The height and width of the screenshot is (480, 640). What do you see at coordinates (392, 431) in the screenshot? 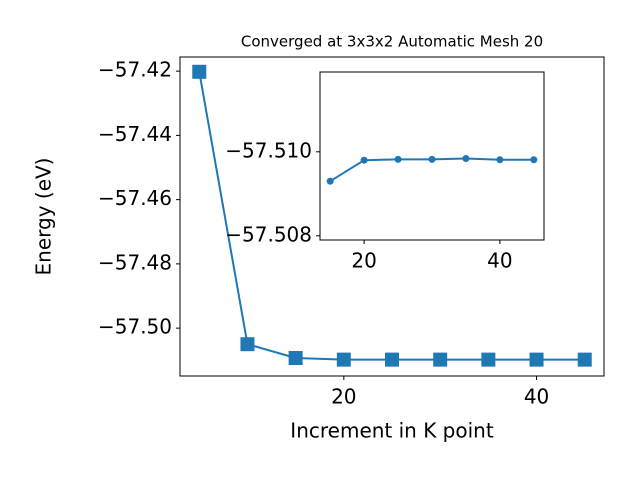
I see `x-axis-label: Increment in K point` at bounding box center [392, 431].